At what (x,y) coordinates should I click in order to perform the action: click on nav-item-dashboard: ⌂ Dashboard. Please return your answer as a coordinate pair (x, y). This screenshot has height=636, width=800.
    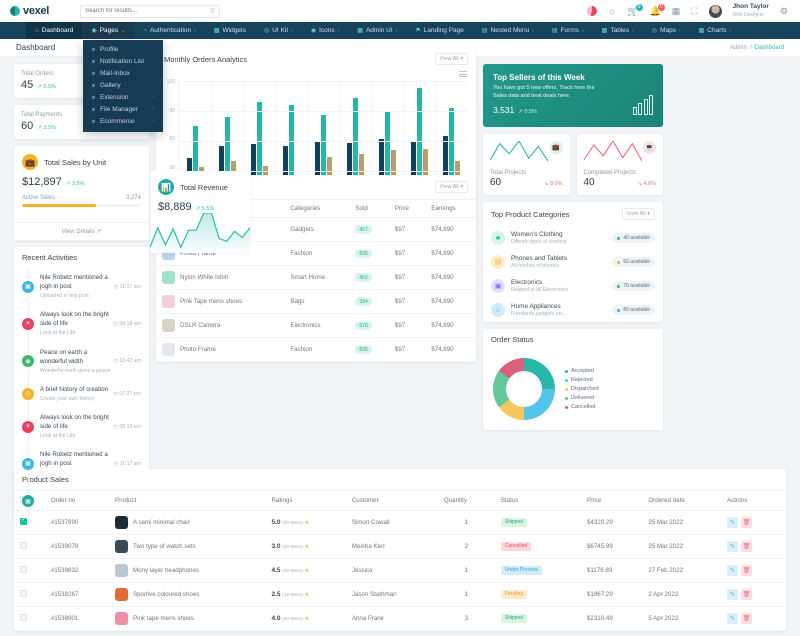
    Looking at the image, I should click on (54, 30).